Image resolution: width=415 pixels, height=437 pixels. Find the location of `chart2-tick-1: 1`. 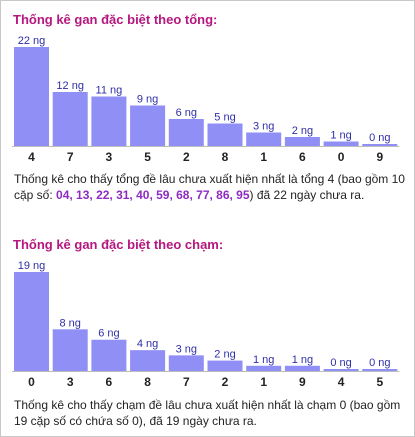

chart2-tick-1: 1 is located at coordinates (263, 382).